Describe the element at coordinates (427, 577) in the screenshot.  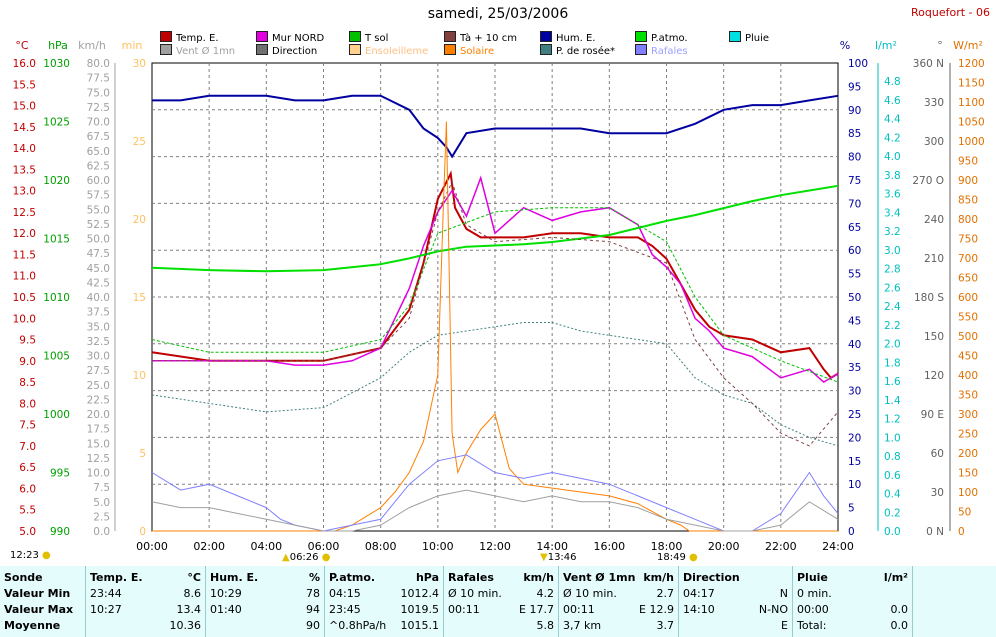
I see `stats-cell-value: hPa` at that location.